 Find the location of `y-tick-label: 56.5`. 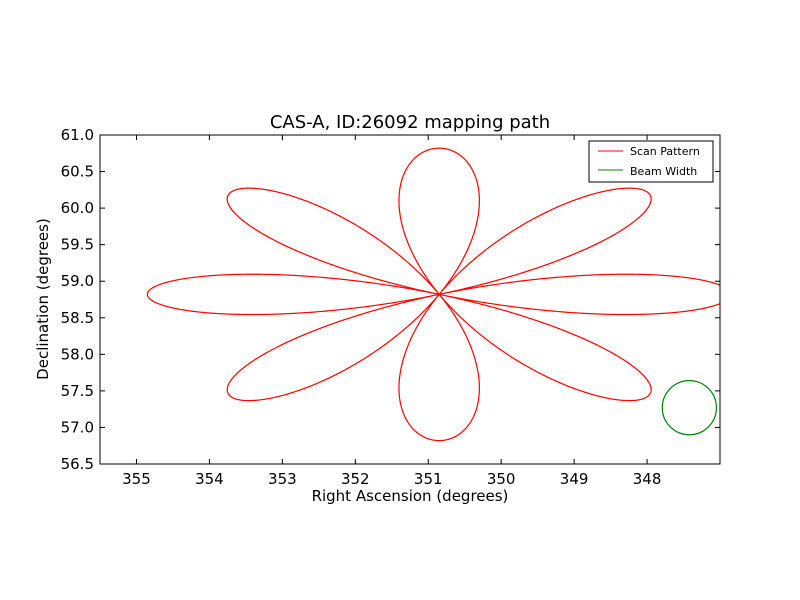

y-tick-label: 56.5 is located at coordinates (77, 464).